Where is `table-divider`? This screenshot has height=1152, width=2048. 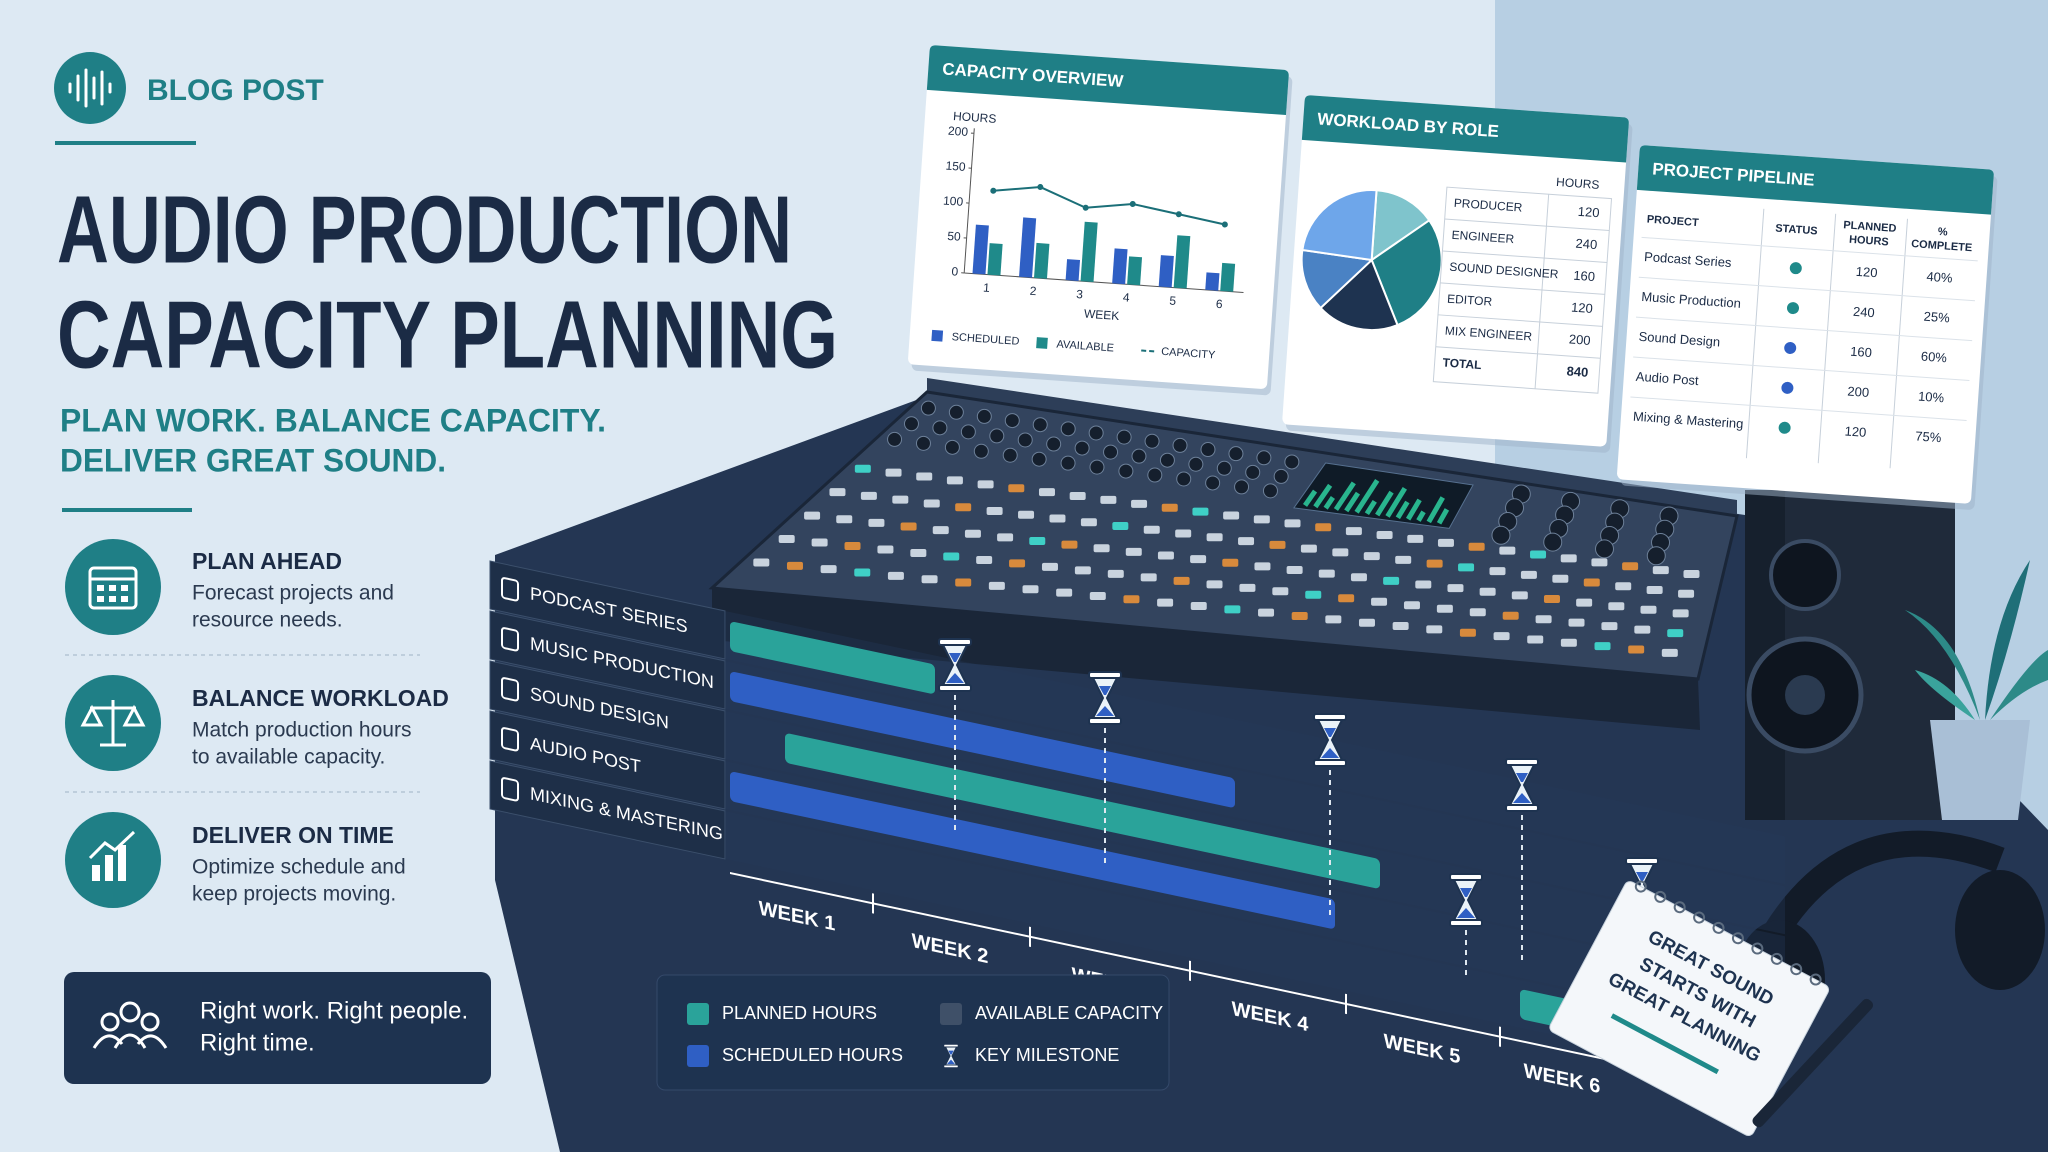 table-divider is located at coordinates (1827, 338).